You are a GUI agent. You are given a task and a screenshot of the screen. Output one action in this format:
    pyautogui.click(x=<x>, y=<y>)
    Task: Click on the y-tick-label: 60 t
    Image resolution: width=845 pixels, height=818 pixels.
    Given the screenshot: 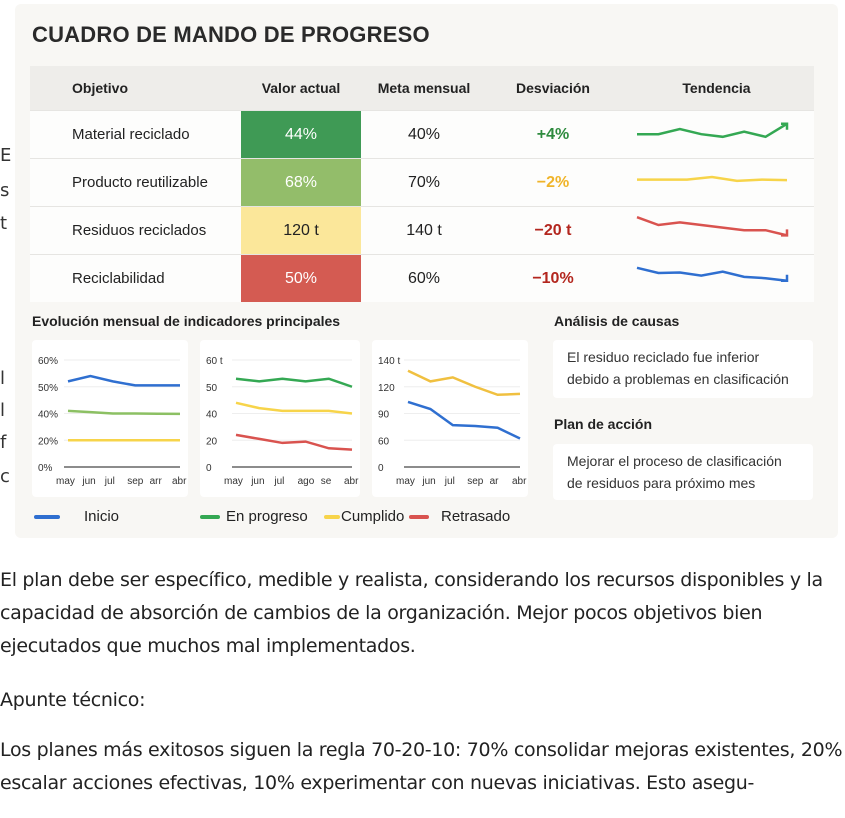 What is the action you would take?
    pyautogui.click(x=214, y=361)
    